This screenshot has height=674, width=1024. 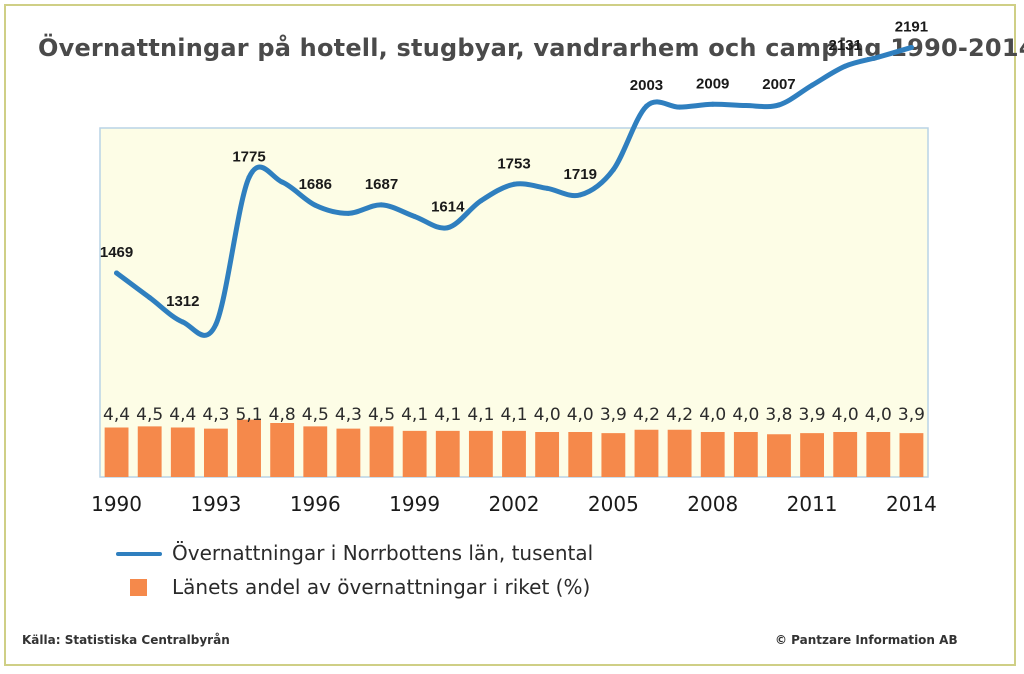 I want to click on line-point-1992, so click(x=183, y=322).